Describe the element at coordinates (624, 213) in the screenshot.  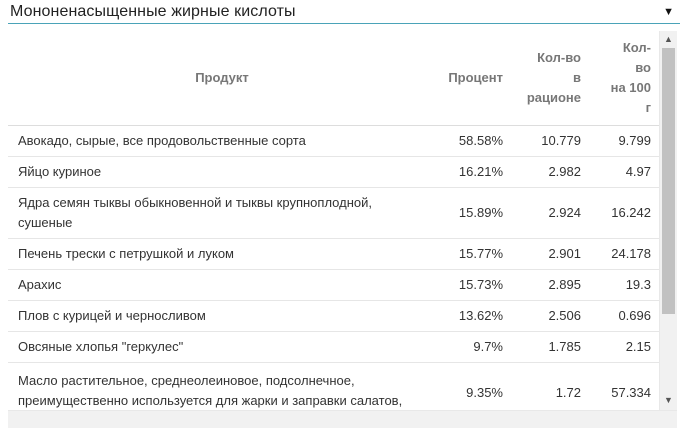
I see `cell-per100: 16.242` at that location.